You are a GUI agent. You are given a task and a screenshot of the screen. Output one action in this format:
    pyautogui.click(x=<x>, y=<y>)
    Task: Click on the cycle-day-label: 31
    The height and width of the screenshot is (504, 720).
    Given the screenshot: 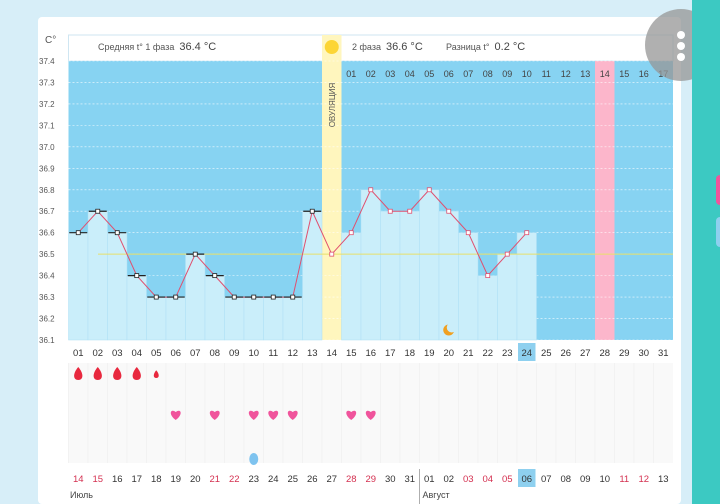 What is the action you would take?
    pyautogui.click(x=663, y=353)
    